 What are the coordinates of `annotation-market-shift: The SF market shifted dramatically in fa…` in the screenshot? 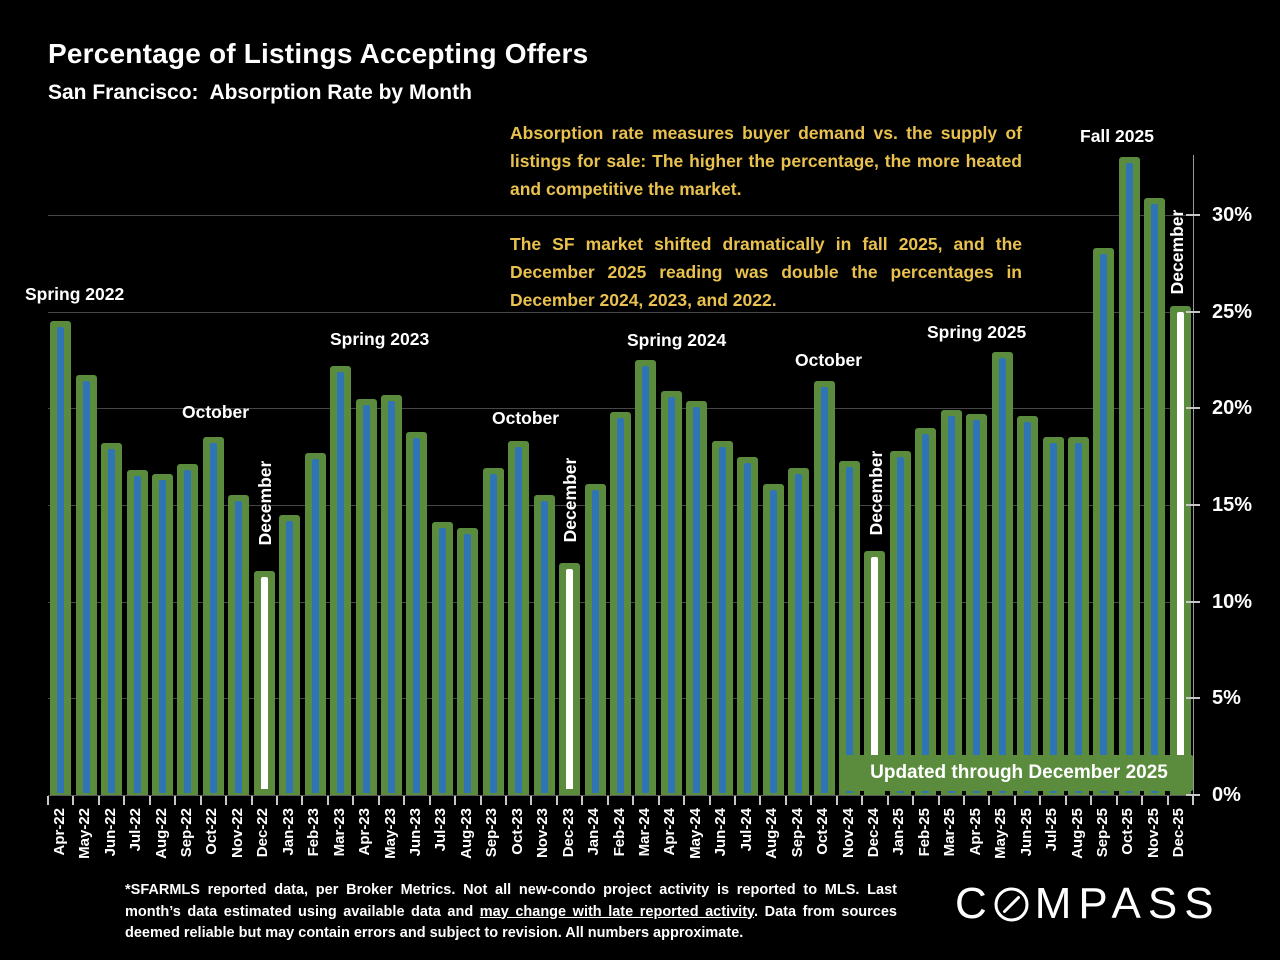 It's located at (766, 272).